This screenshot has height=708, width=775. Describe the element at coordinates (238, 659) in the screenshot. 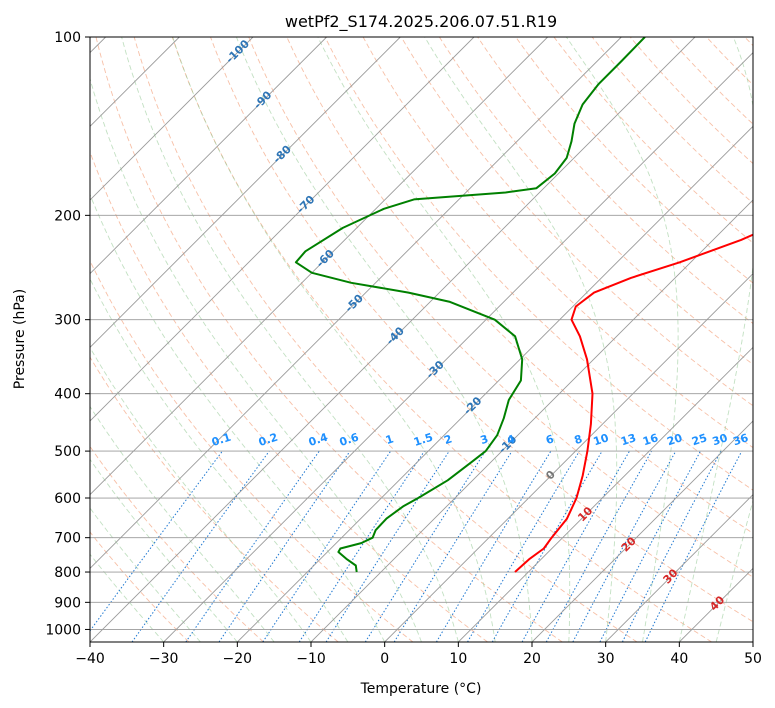

I see `x-tick-label: −20` at that location.